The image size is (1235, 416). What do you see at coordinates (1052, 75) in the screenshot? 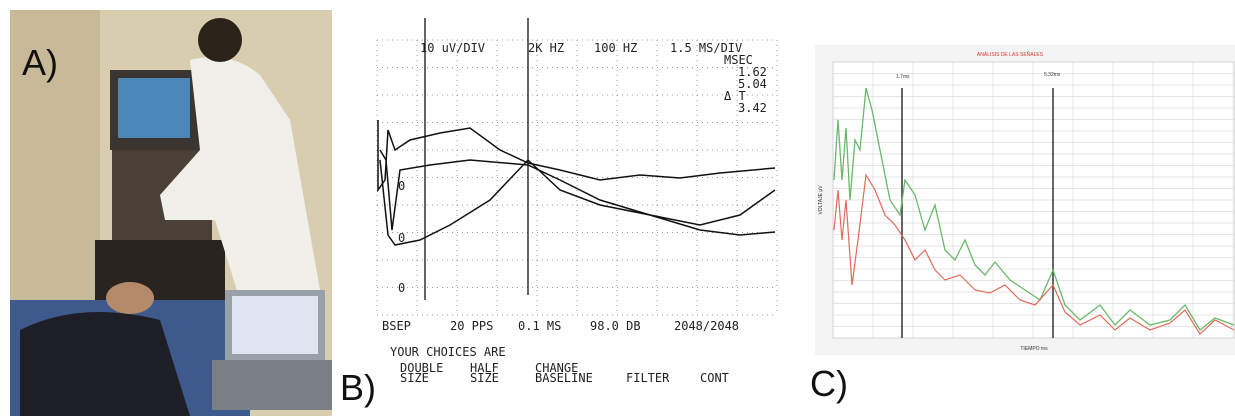
I see `cursor-label: 5.32ms` at bounding box center [1052, 75].